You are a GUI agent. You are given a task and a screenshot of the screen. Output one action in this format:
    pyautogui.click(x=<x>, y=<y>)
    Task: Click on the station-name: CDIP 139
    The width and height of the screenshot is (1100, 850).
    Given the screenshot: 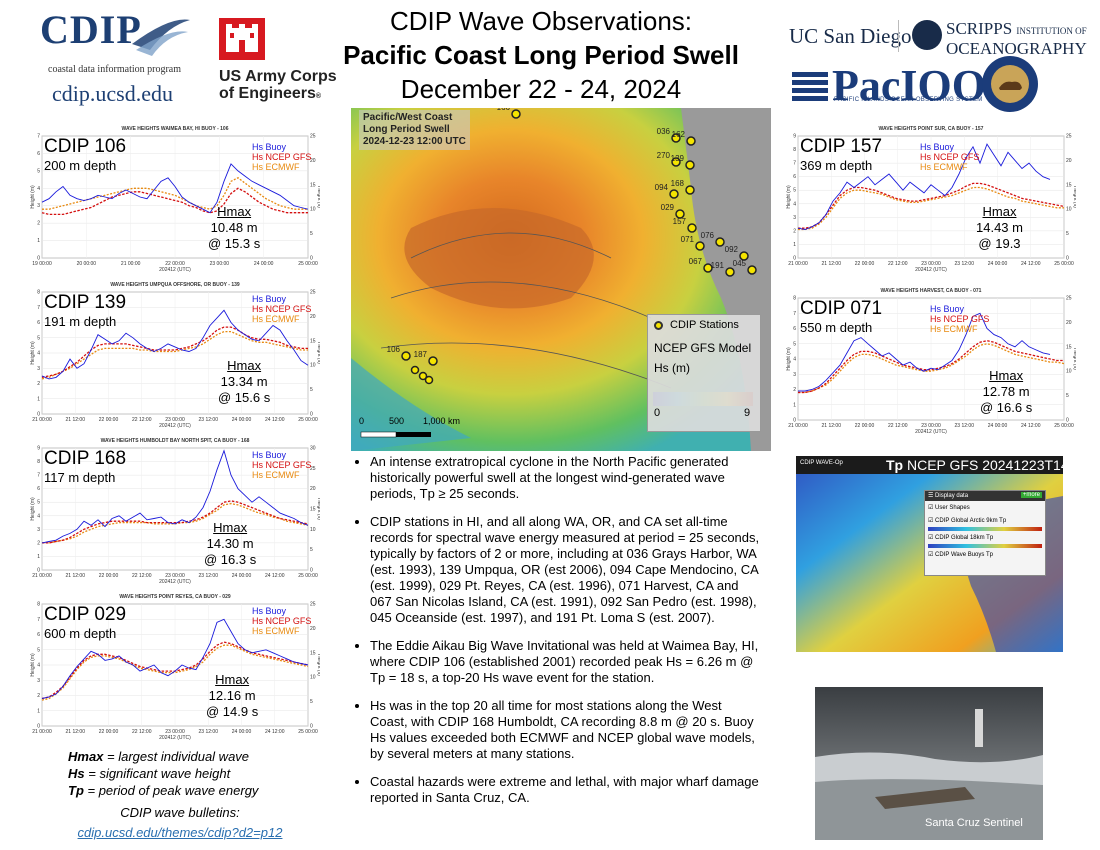 What is the action you would take?
    pyautogui.click(x=85, y=302)
    